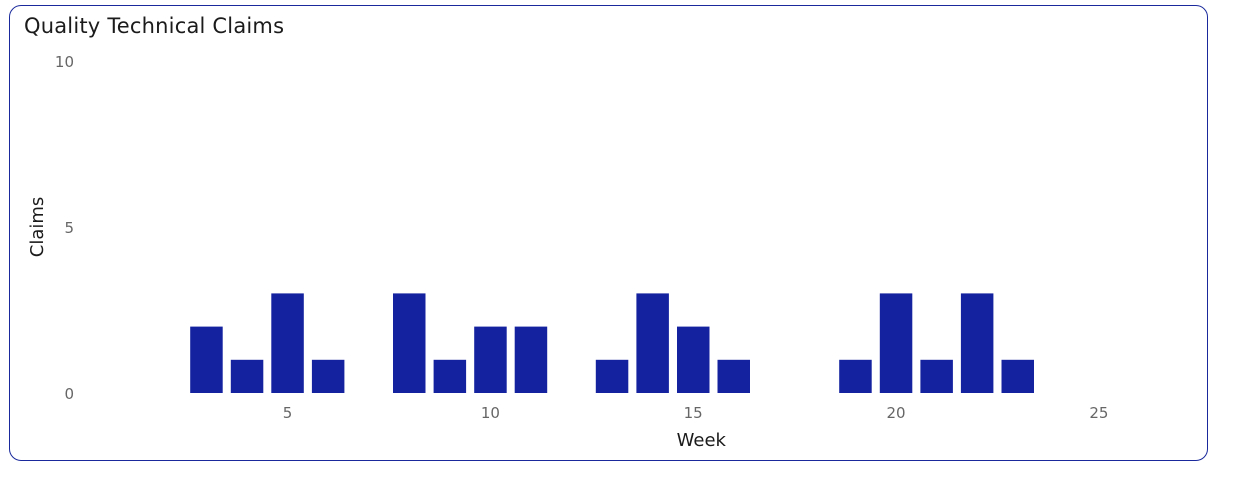 This screenshot has height=478, width=1247. What do you see at coordinates (1098, 413) in the screenshot?
I see `x-tick-label: 25` at bounding box center [1098, 413].